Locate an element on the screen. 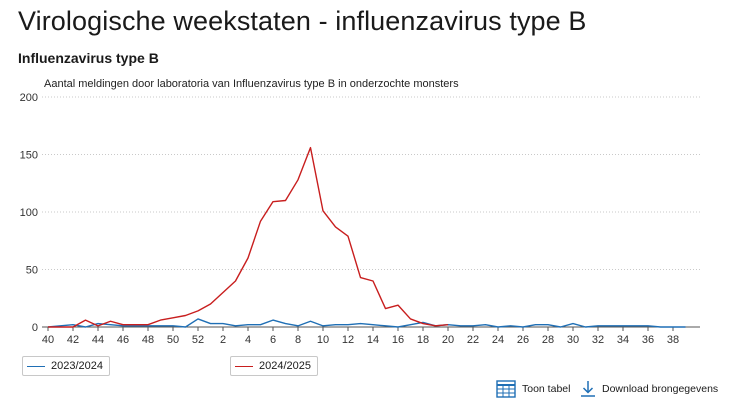 This screenshot has height=414, width=734. x-tick-label: 8 is located at coordinates (298, 340).